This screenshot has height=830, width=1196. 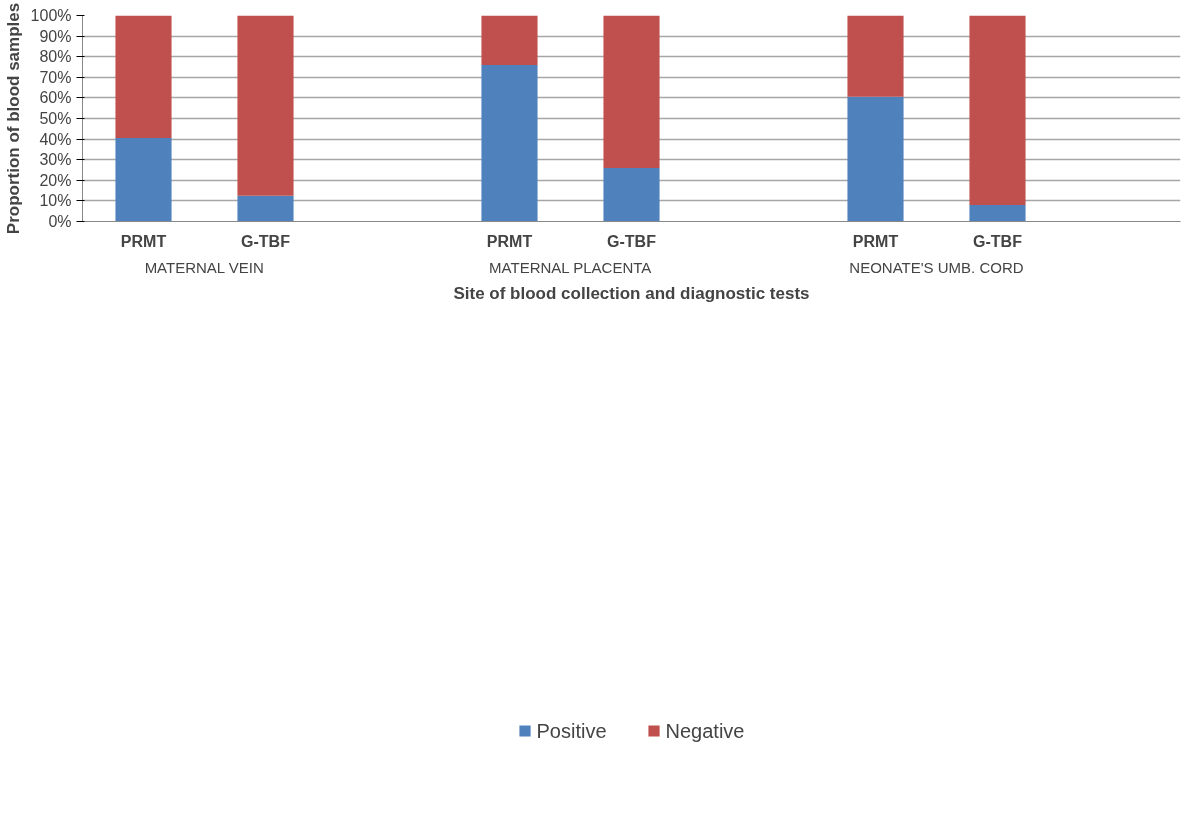 I want to click on y-tick-label: 70%, so click(x=55, y=77).